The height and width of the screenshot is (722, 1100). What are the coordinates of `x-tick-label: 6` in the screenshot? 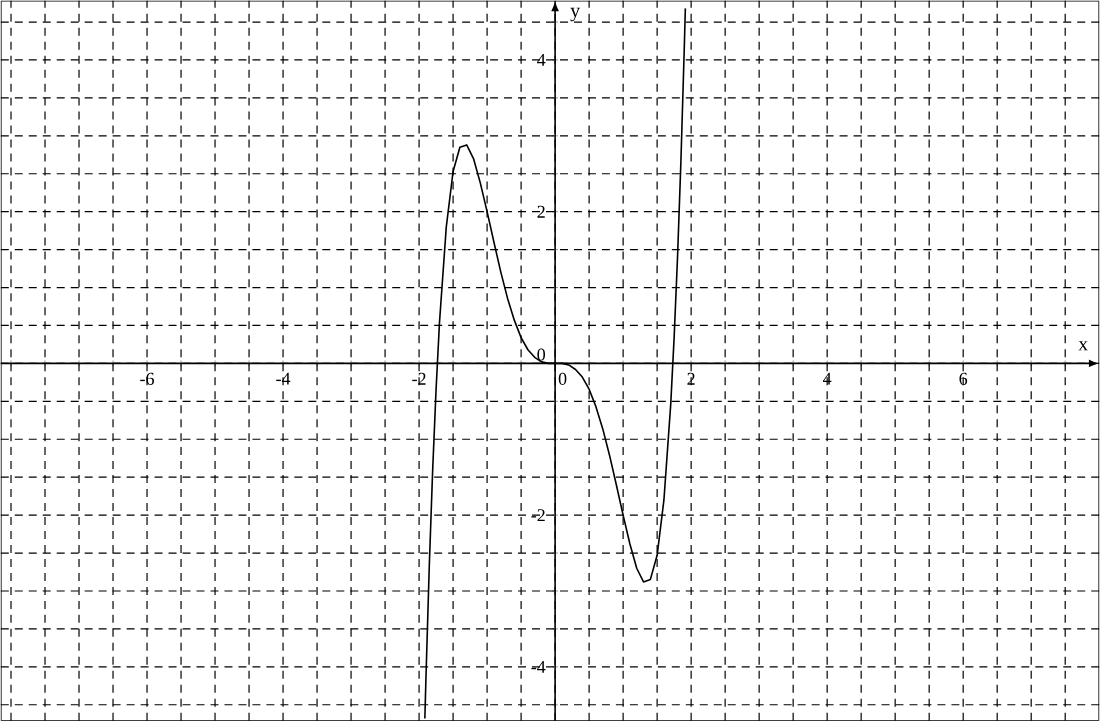 It's located at (963, 379).